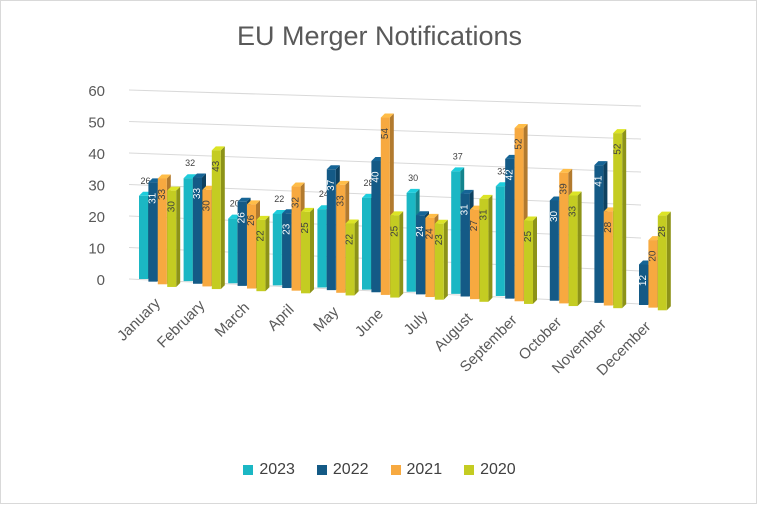 The width and height of the screenshot is (757, 505). Describe the element at coordinates (96, 249) in the screenshot. I see `y-tick-label: 10` at that location.